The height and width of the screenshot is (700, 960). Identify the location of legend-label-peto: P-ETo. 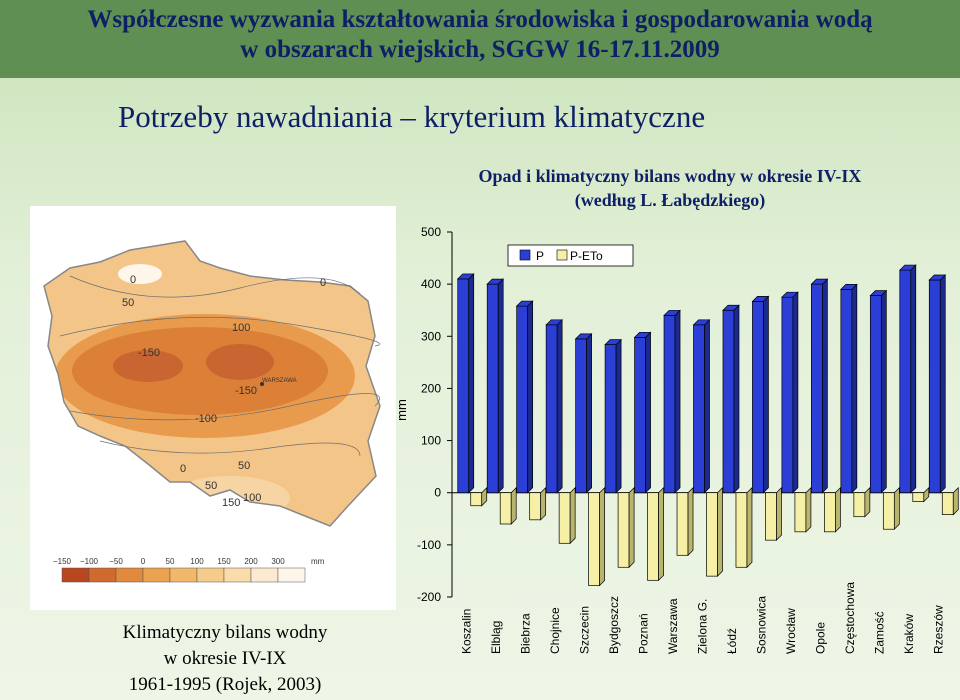
(586, 256).